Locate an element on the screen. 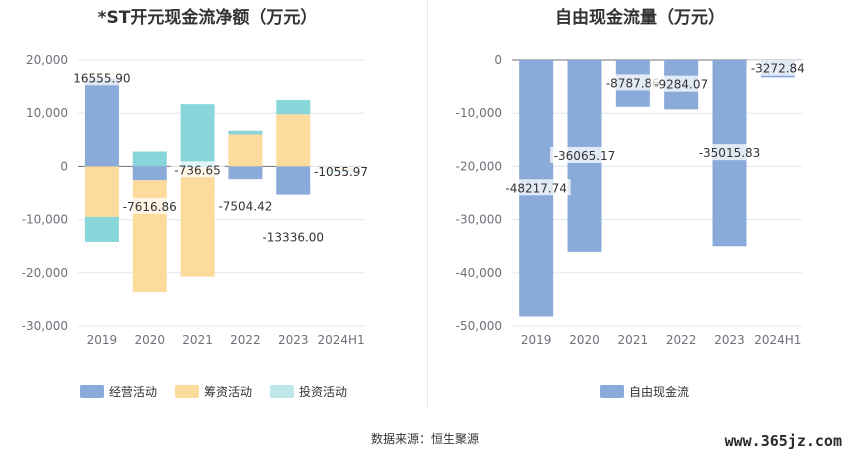  left-chart-net-label: -7616.86 is located at coordinates (150, 207).